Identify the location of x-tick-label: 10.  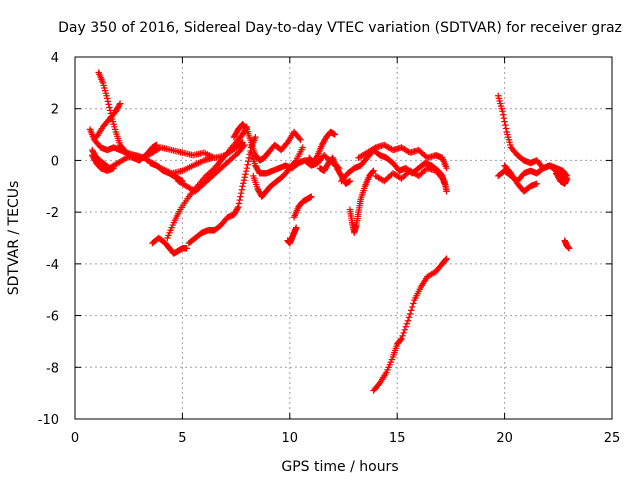
(290, 438).